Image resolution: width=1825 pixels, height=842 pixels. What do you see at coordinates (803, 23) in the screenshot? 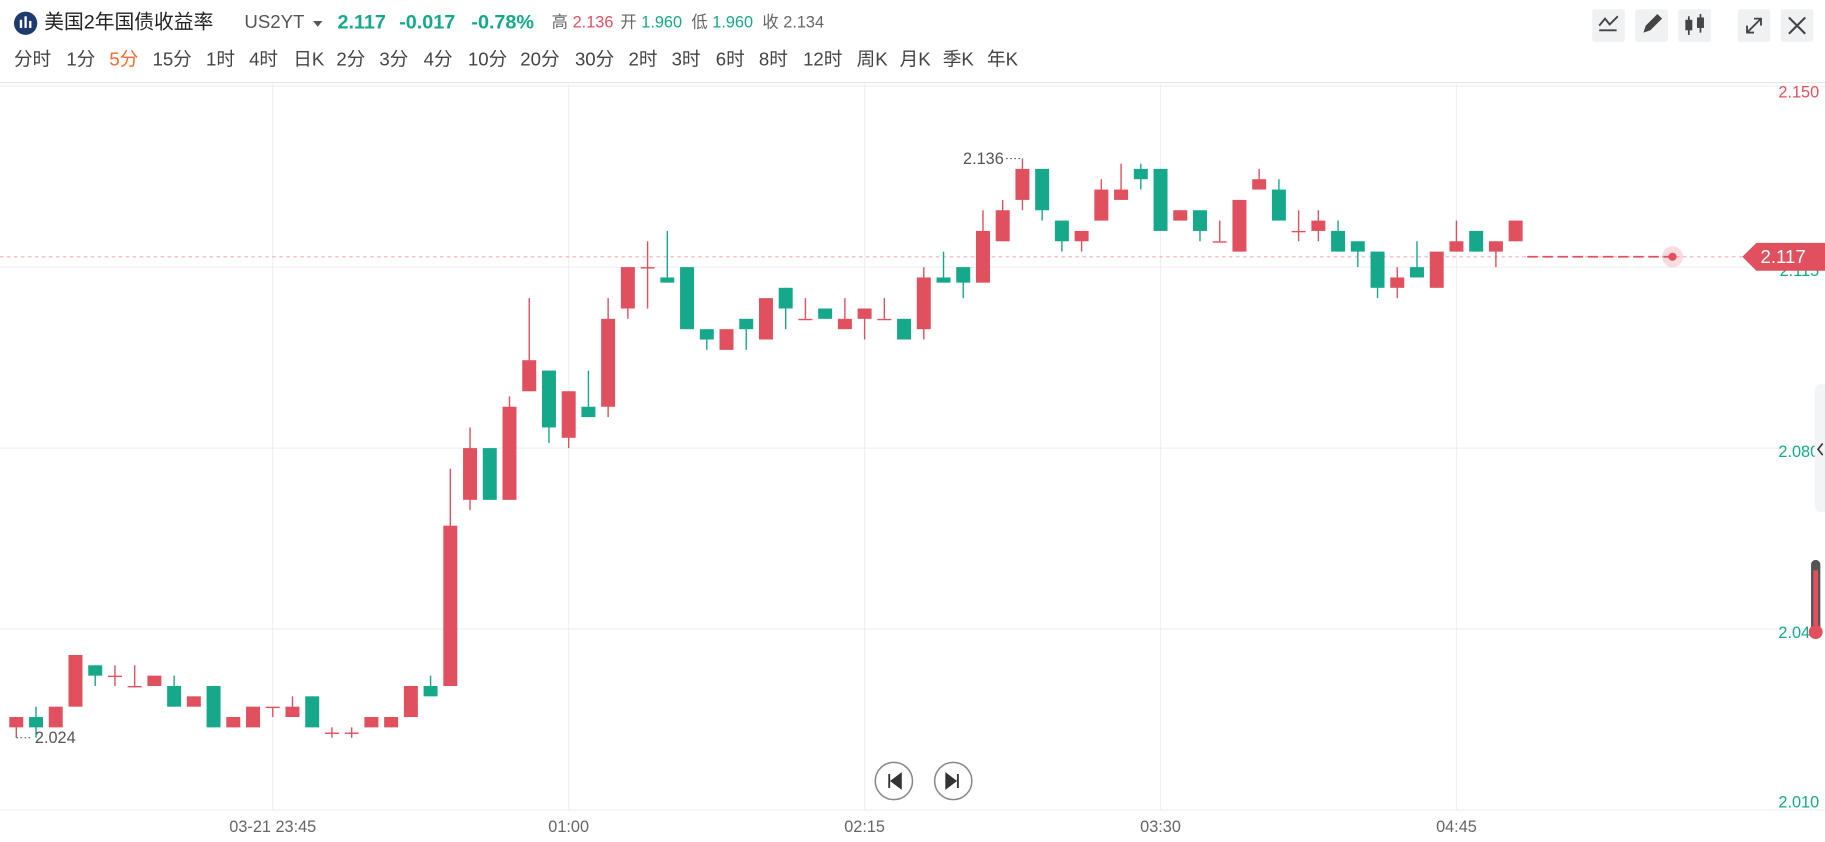
I see `stat-value: 2.134` at bounding box center [803, 23].